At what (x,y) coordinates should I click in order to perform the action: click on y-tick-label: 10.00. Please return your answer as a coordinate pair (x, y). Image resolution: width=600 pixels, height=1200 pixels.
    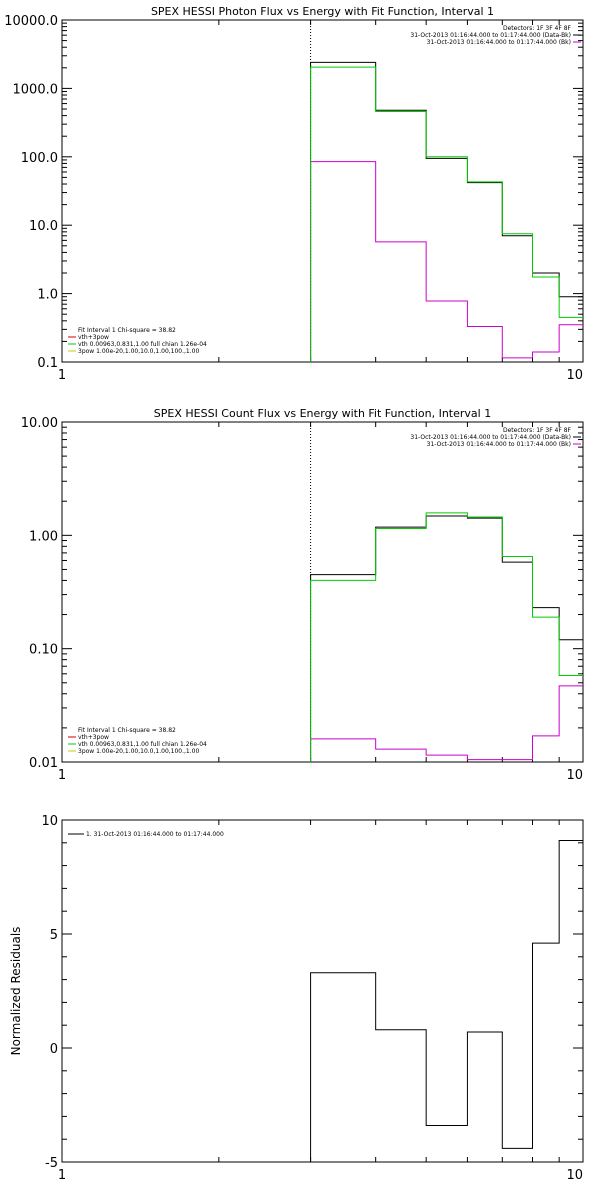
    Looking at the image, I should click on (39, 423).